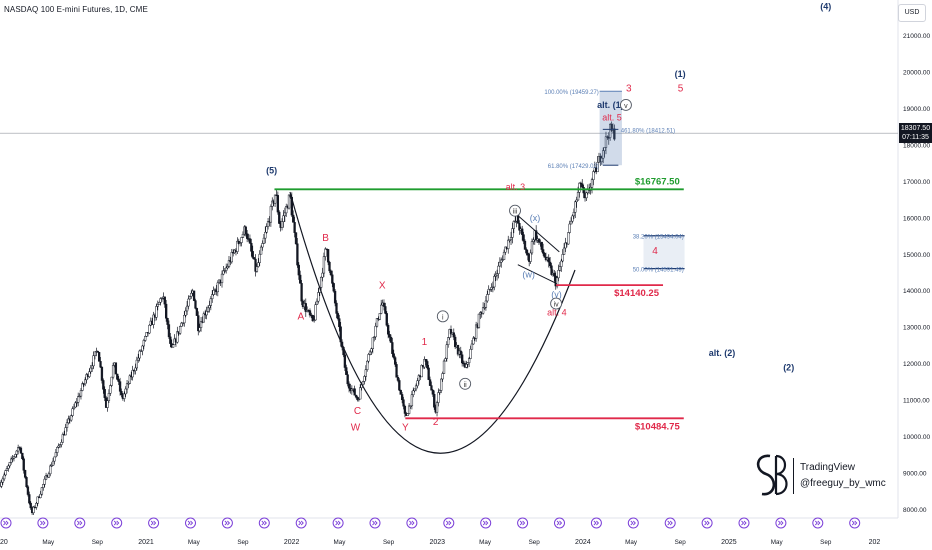 This screenshot has width=932, height=550. Describe the element at coordinates (916, 73) in the screenshot. I see `price-tick-label: 20000.00` at that location.